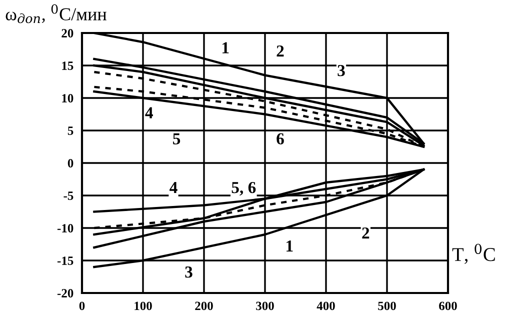 The image size is (508, 335). What do you see at coordinates (265, 306) in the screenshot?
I see `x-tick-label: 300` at bounding box center [265, 306].